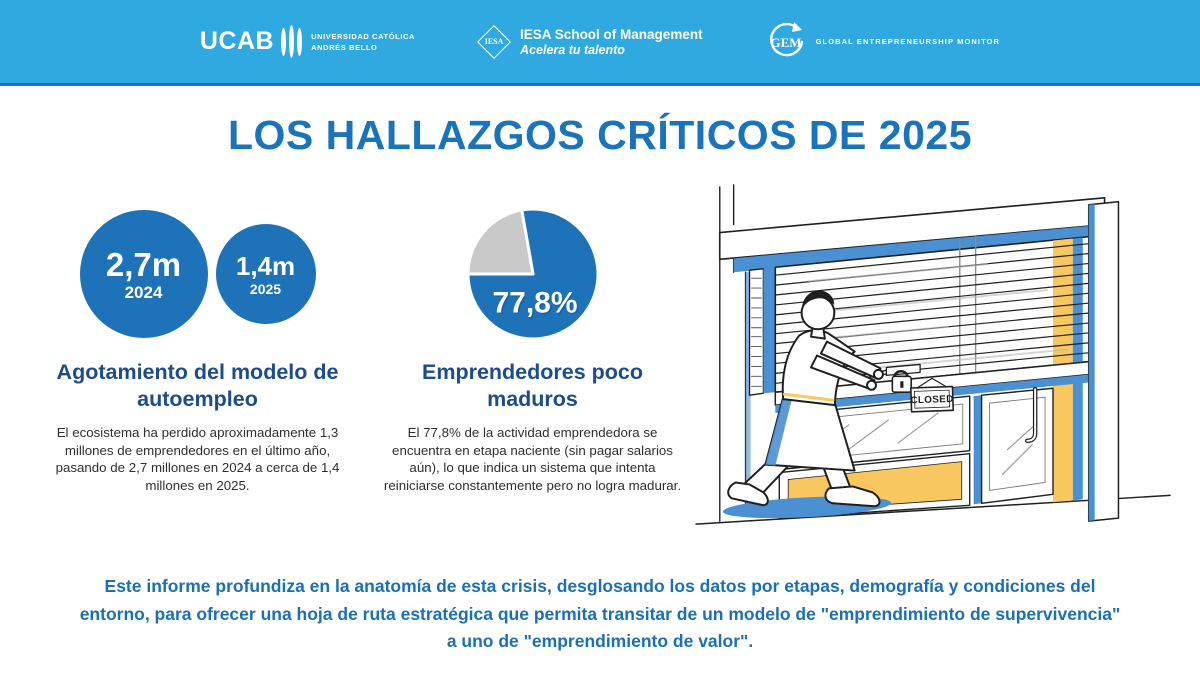 The height and width of the screenshot is (675, 1200). I want to click on pie-label-shadow: 77,8%, so click(535, 304).